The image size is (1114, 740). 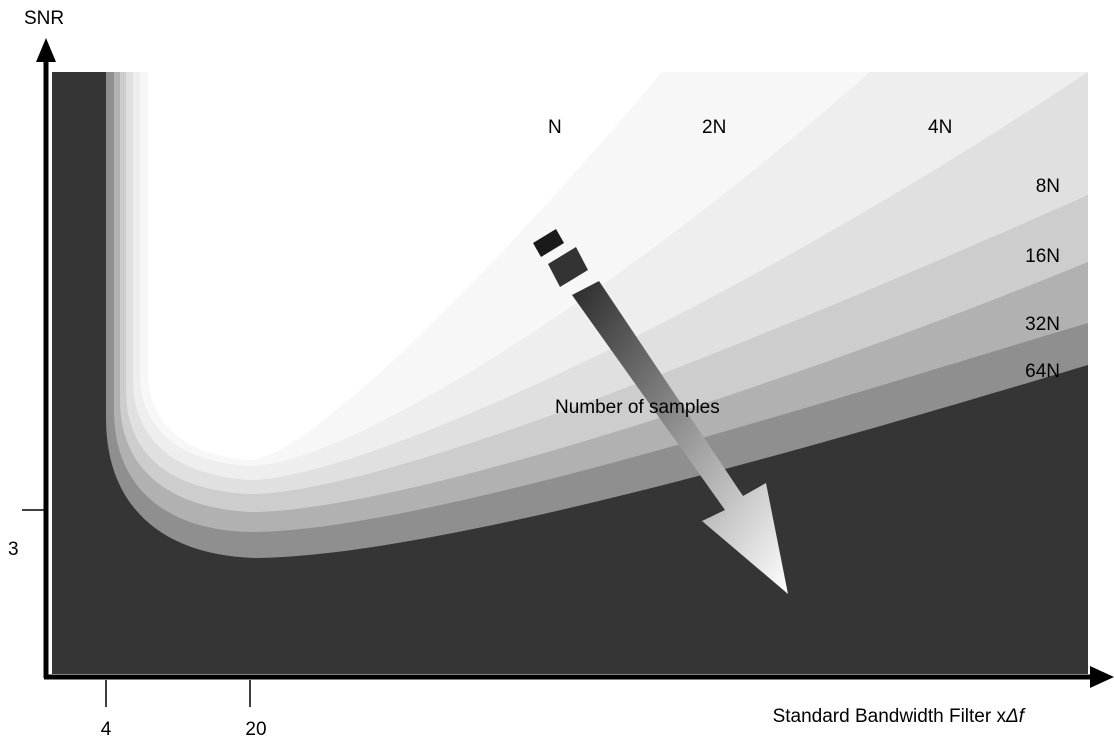 I want to click on x-axis-label: Standard Bandwidth Filter xΔf, so click(x=899, y=716).